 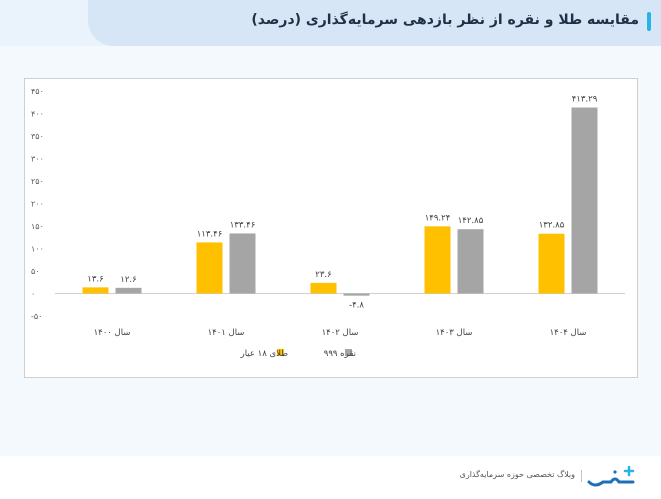 I want to click on x-tick-label: سال ۱۴۰۳, so click(x=454, y=333).